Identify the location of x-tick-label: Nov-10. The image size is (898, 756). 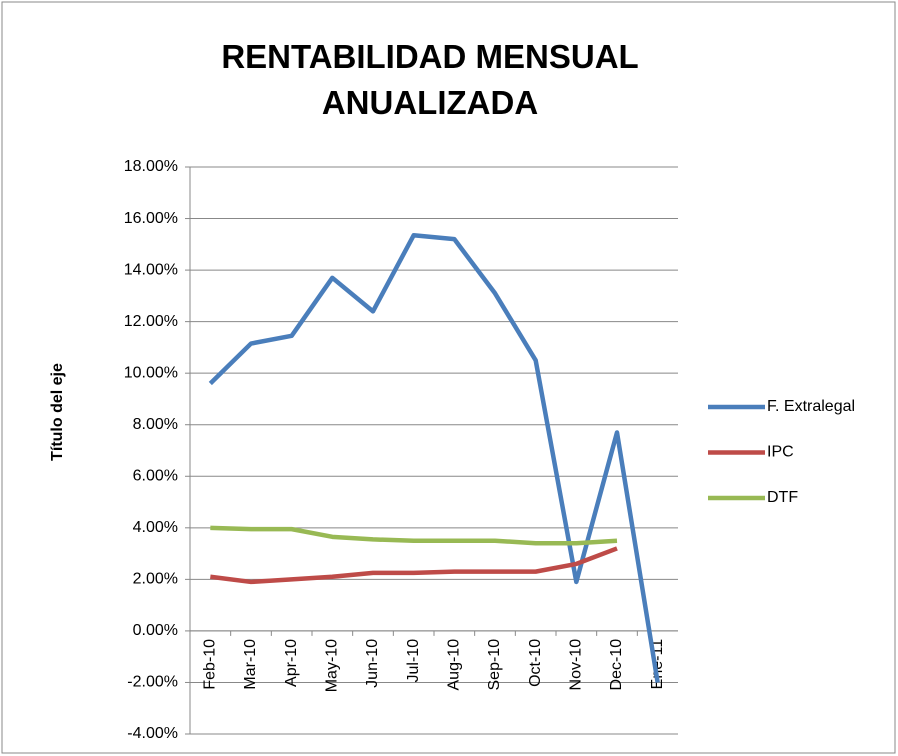
(576, 665).